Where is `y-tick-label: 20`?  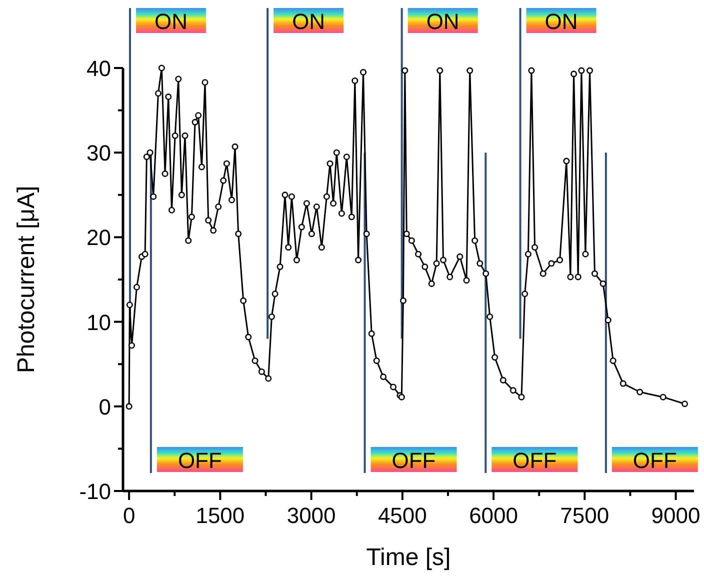 y-tick-label: 20 is located at coordinates (98, 237).